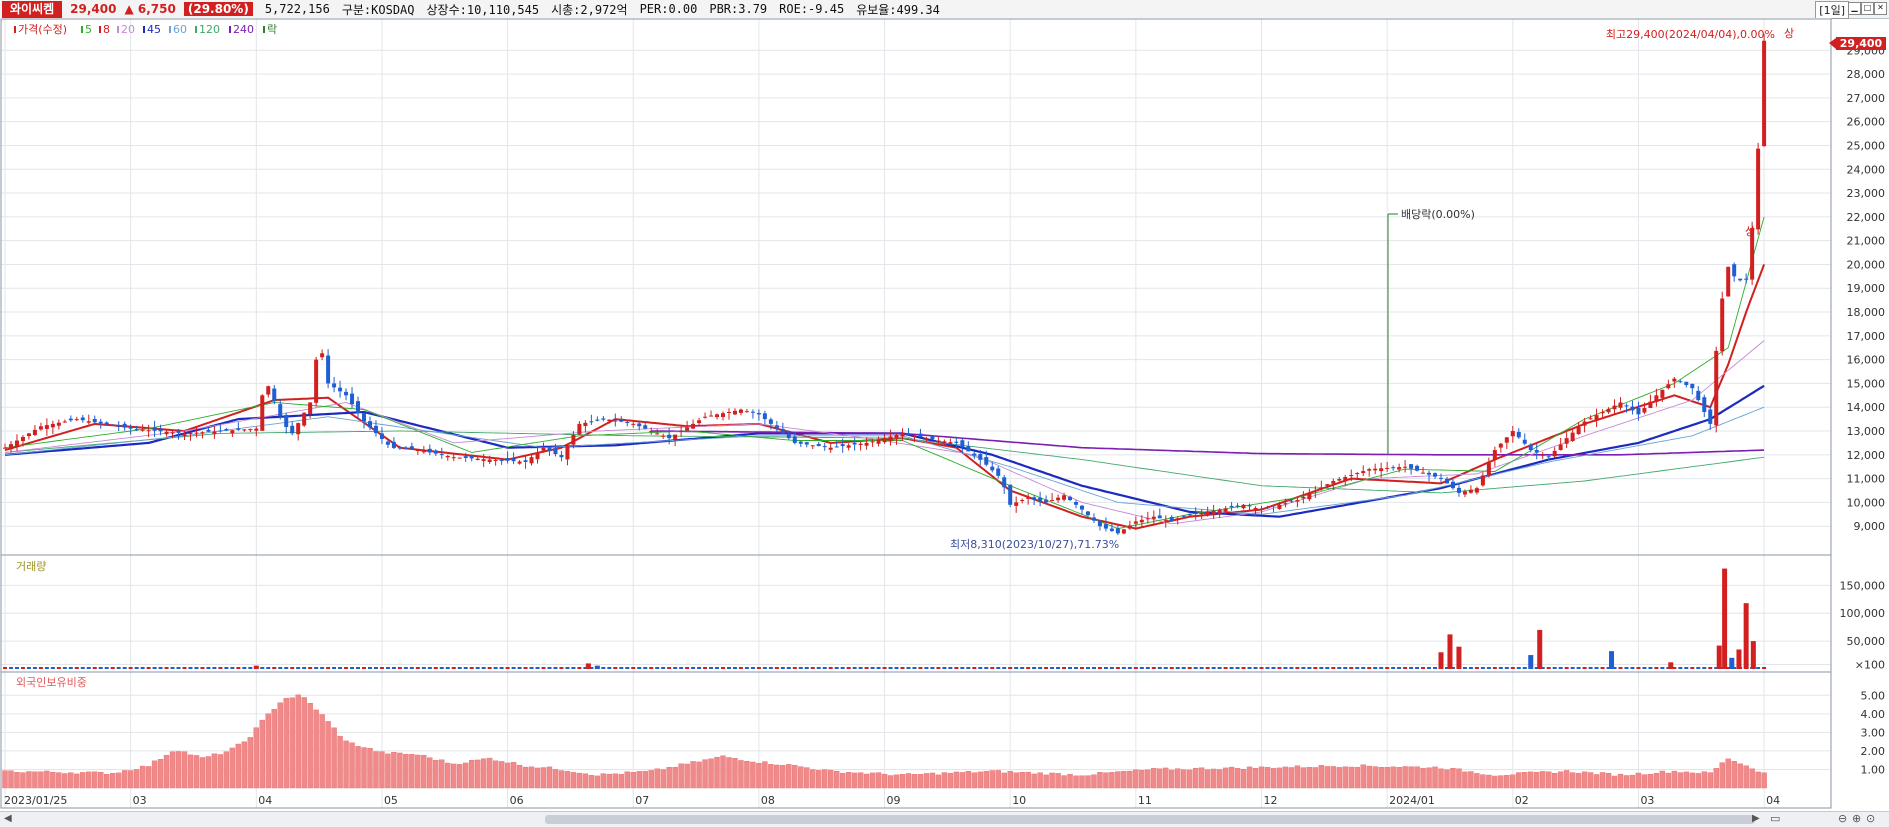 The width and height of the screenshot is (1889, 827). What do you see at coordinates (1866, 122) in the screenshot?
I see `price-tick-label: 26,000` at bounding box center [1866, 122].